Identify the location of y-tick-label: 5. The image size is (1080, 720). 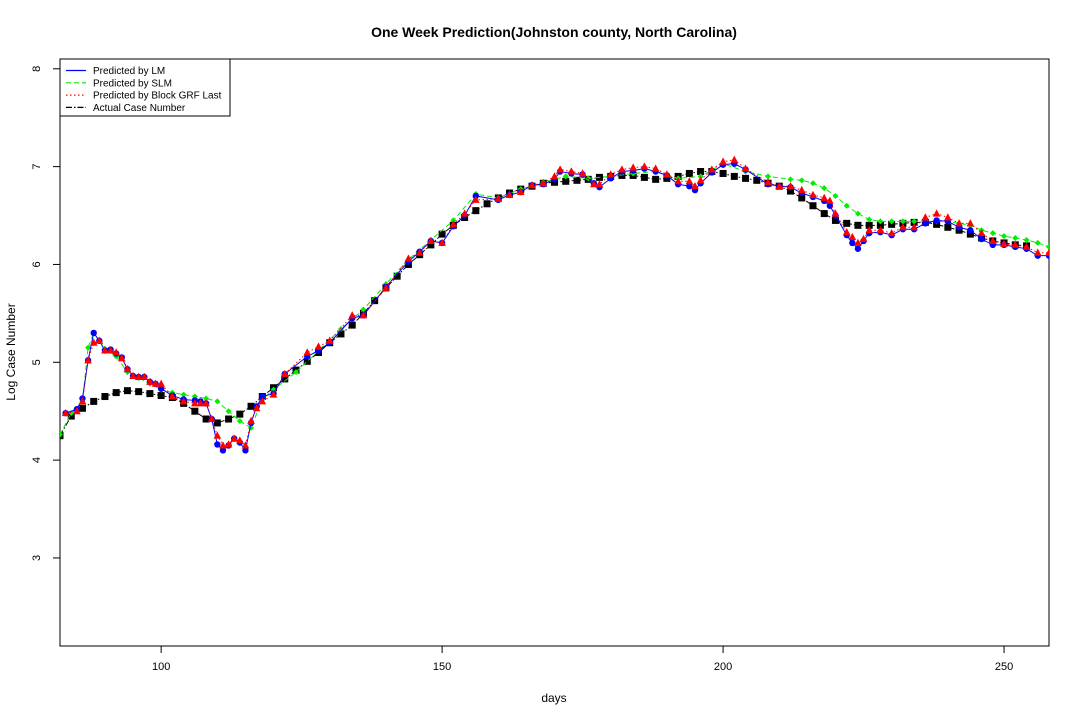
(37, 362).